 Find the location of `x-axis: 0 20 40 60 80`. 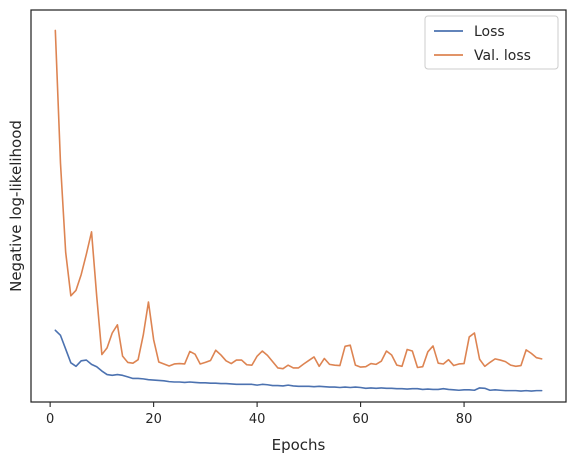

x-axis: 0 20 40 60 80 is located at coordinates (259, 414).